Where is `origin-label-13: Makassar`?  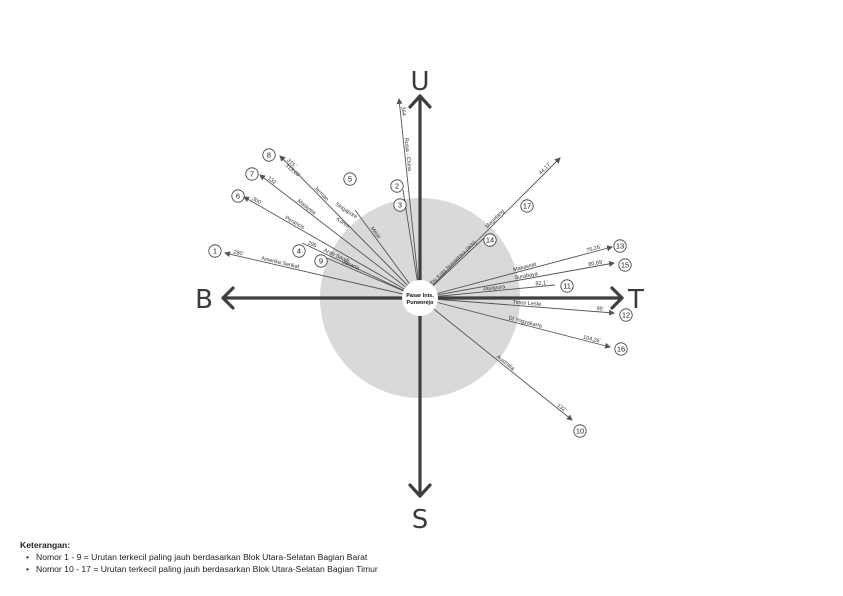
origin-label-13: Makassar is located at coordinates (525, 268).